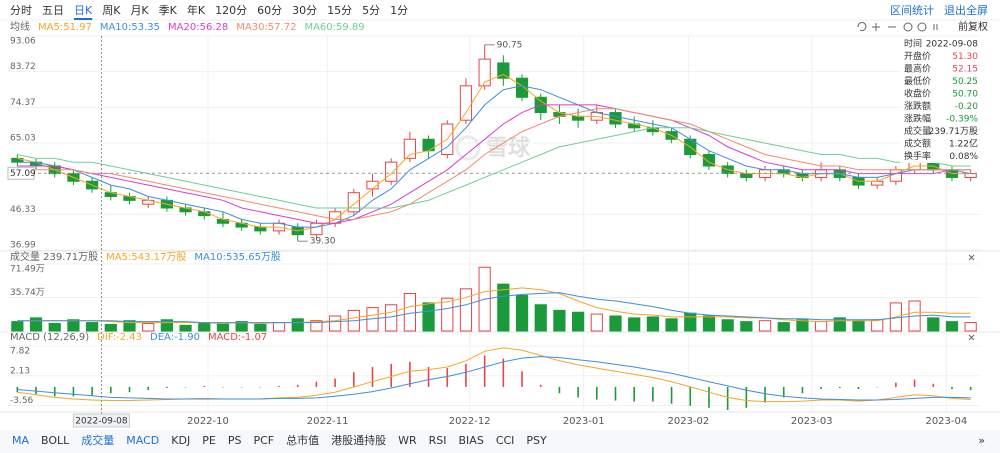  What do you see at coordinates (263, 440) in the screenshot?
I see `indicator-tab: PCF` at bounding box center [263, 440].